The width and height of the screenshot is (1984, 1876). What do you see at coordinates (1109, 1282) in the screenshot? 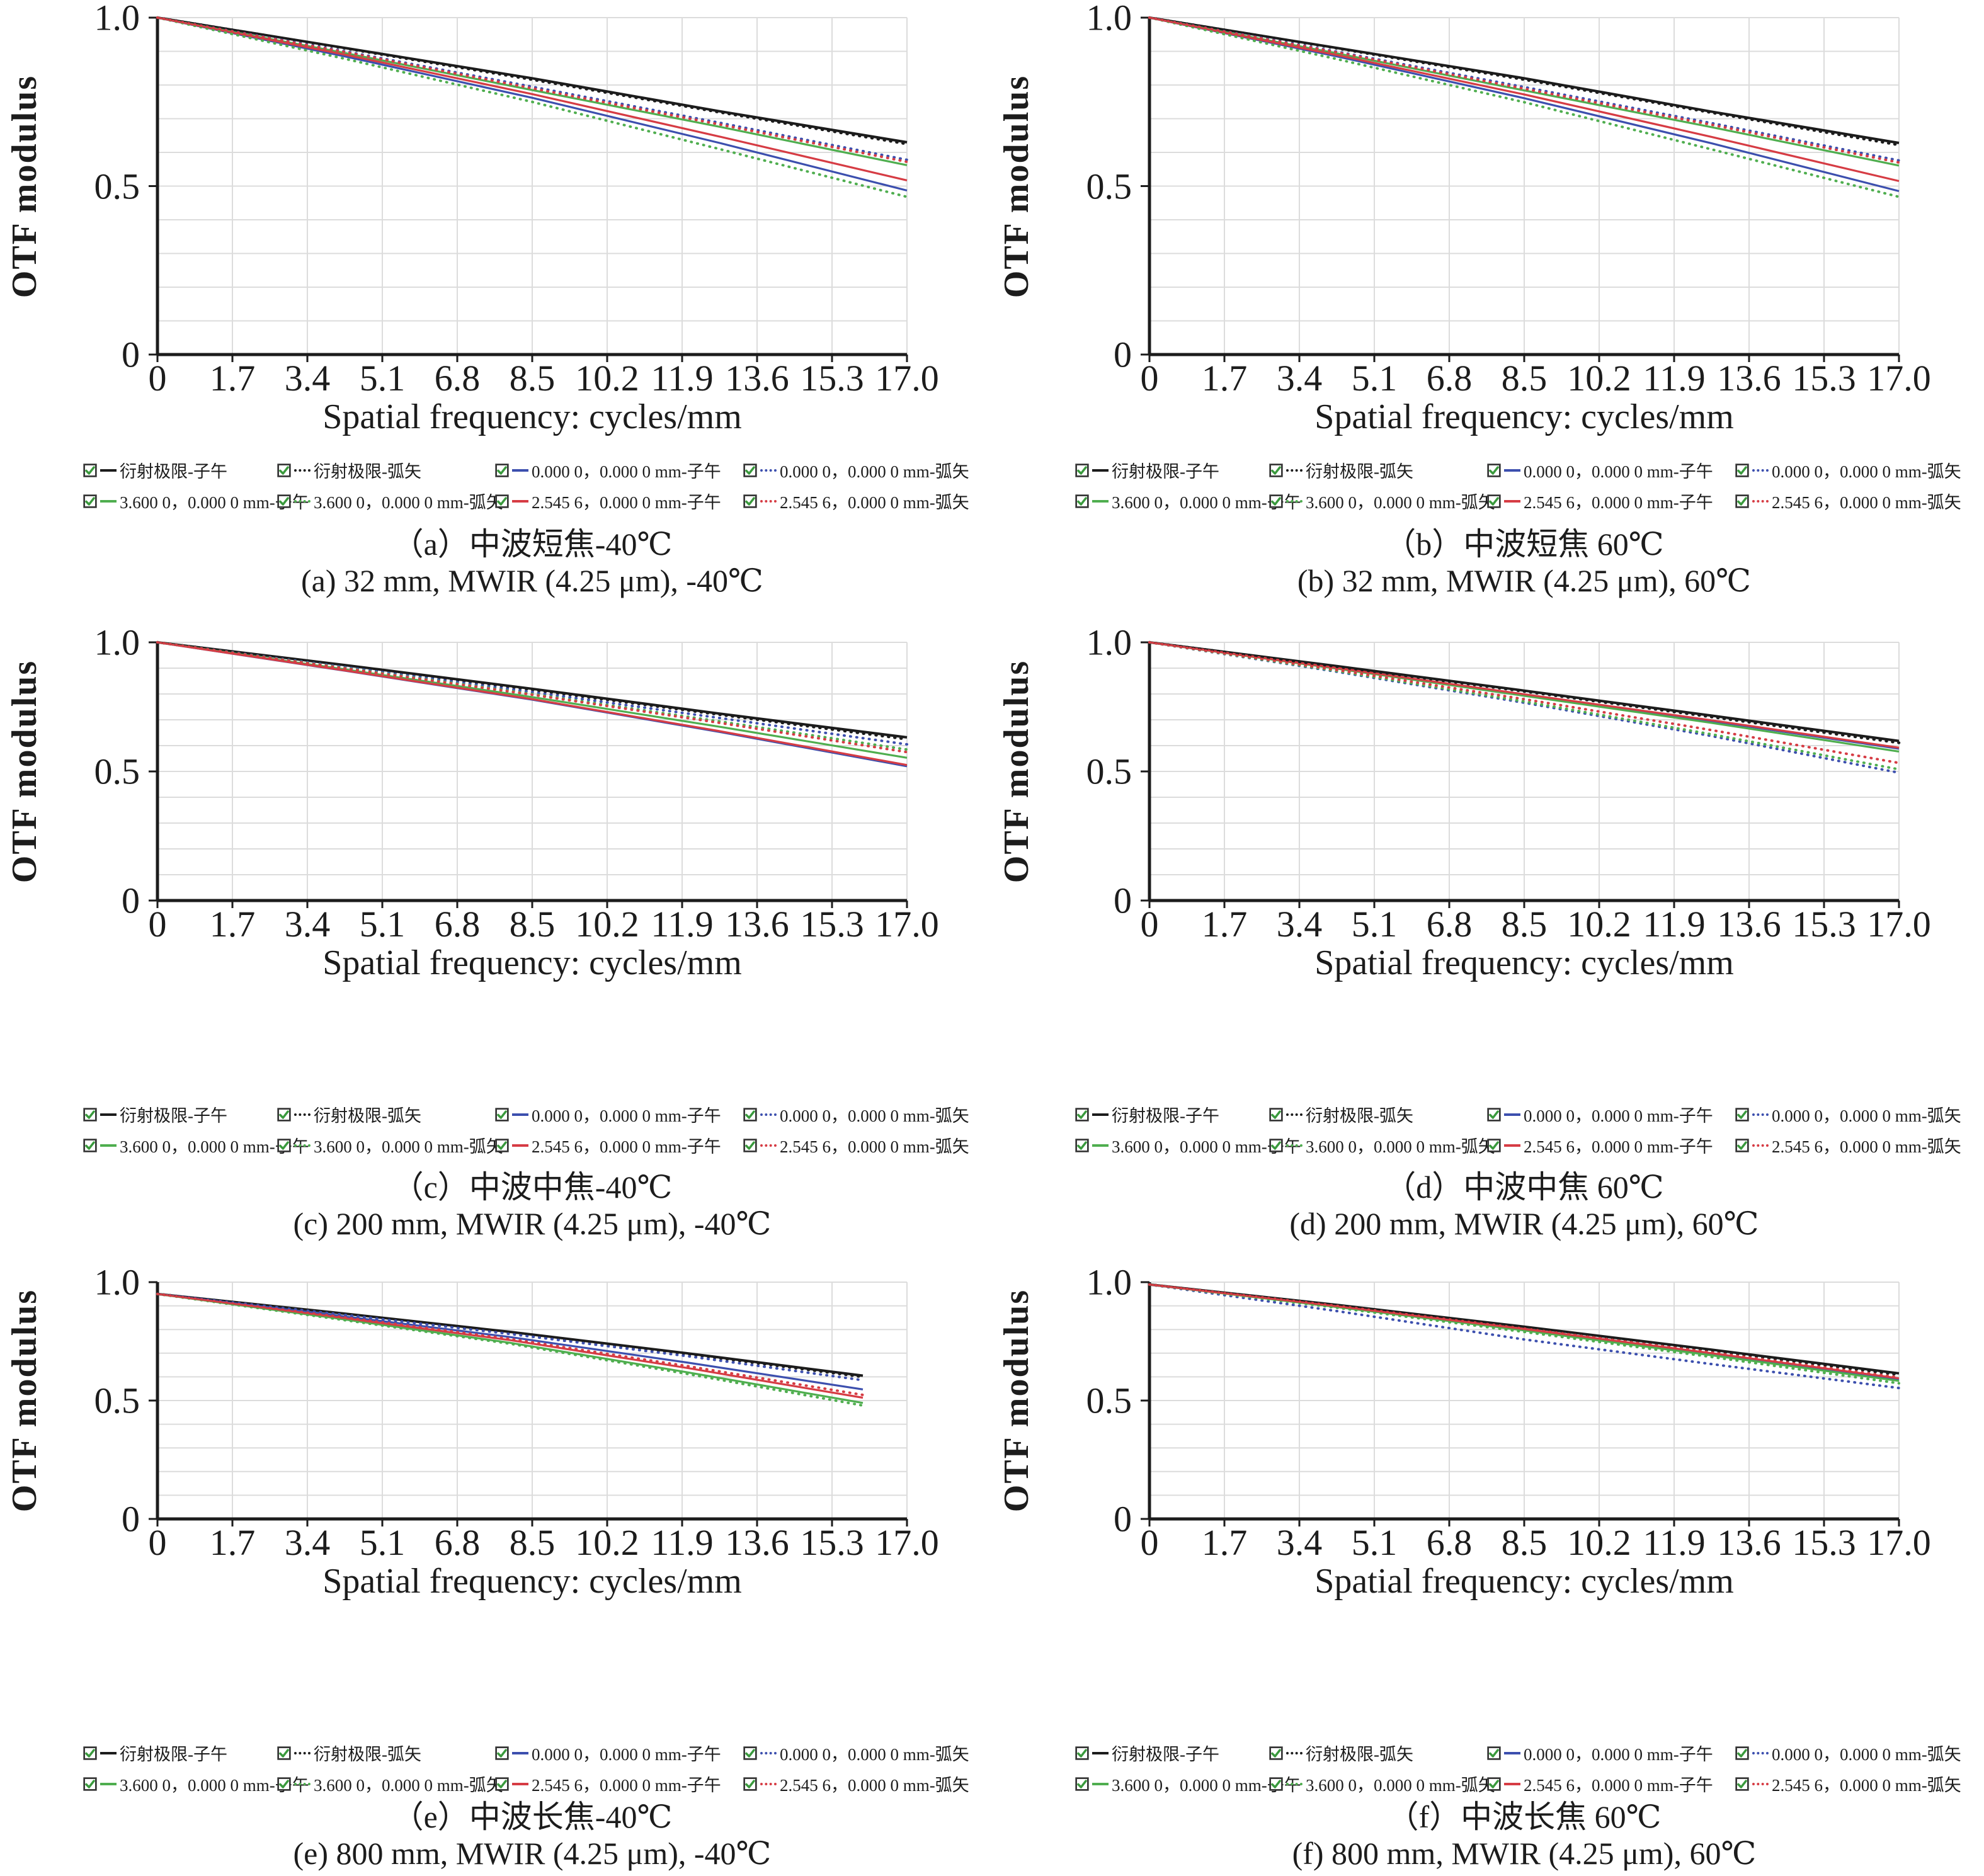
I see `y-tick-label: 1.0` at bounding box center [1109, 1282].